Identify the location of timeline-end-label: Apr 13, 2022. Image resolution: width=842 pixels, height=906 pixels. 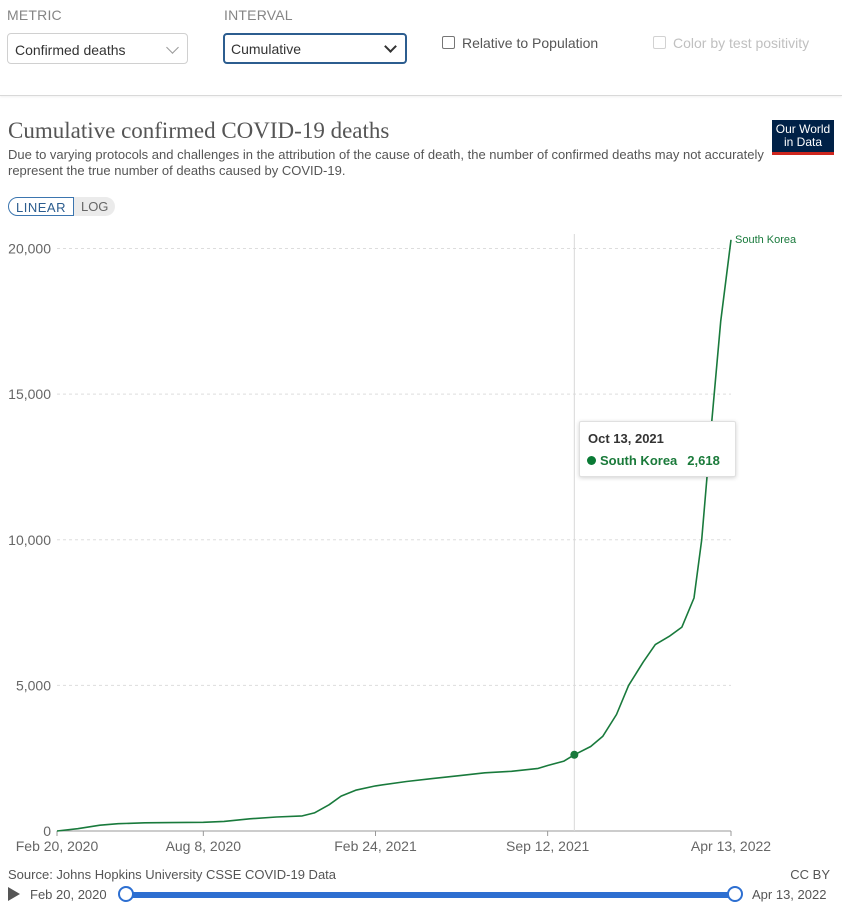
(789, 894).